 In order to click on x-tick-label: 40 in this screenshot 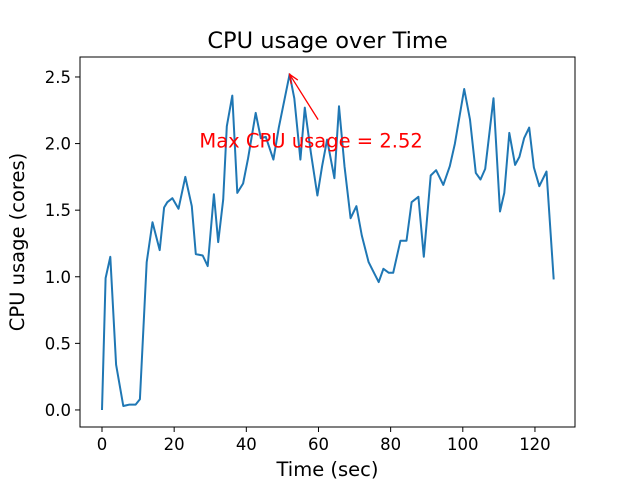, I will do `click(246, 444)`.